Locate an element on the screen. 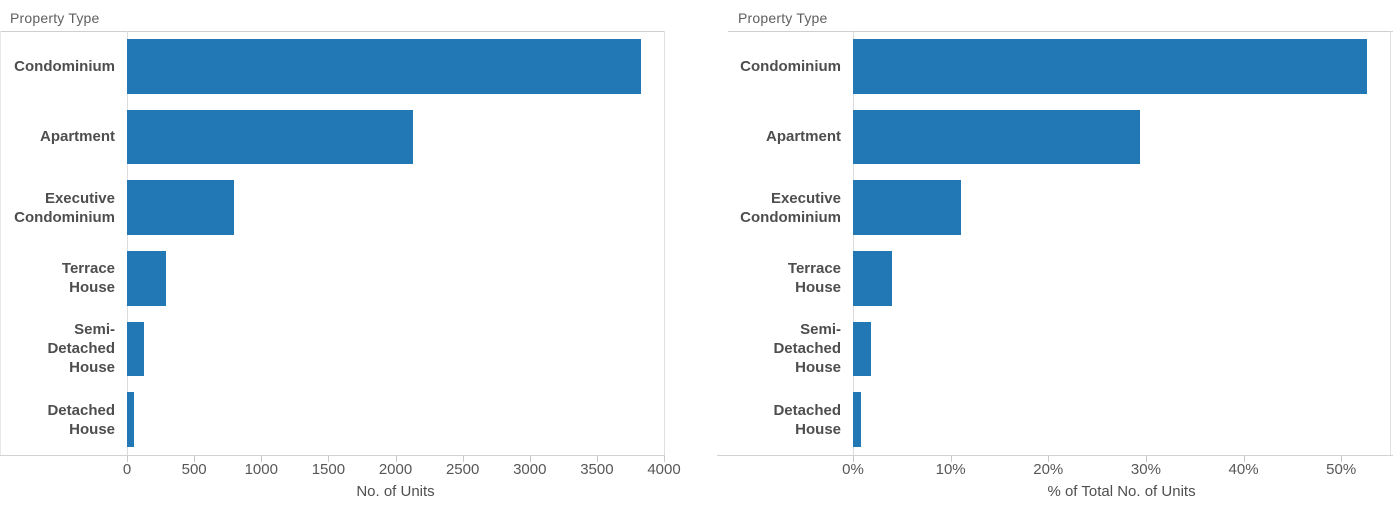 The height and width of the screenshot is (514, 1393). tick-label: 30% is located at coordinates (1145, 469).